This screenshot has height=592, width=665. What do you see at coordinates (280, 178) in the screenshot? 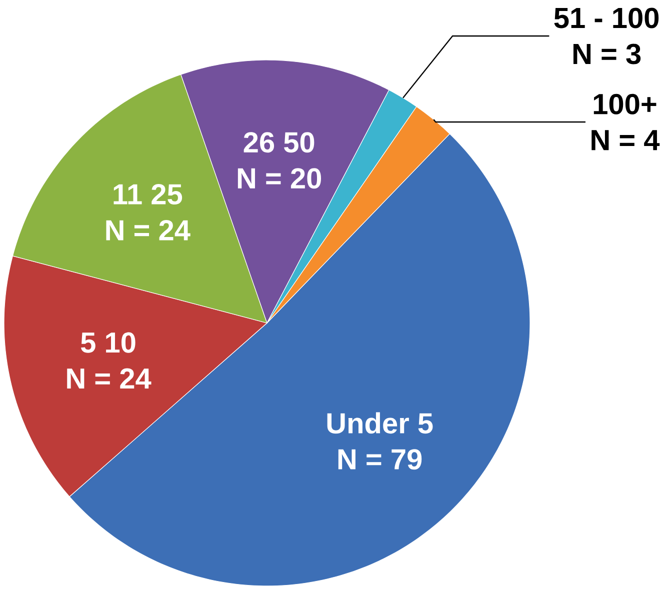
I see `data-label: N = 20` at bounding box center [280, 178].